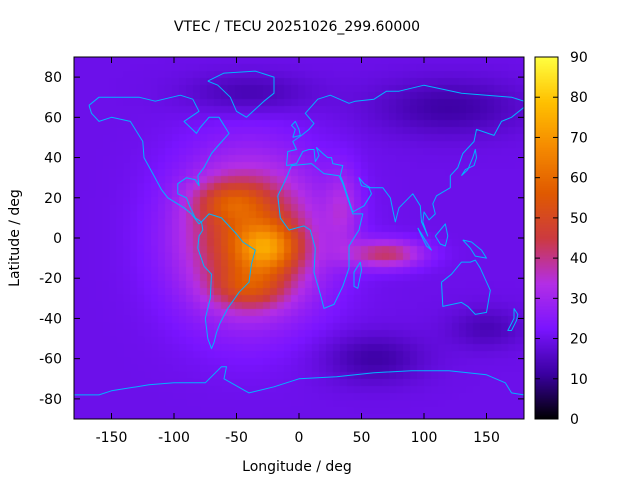  I want to click on x-tick-label: 0, so click(299, 438).